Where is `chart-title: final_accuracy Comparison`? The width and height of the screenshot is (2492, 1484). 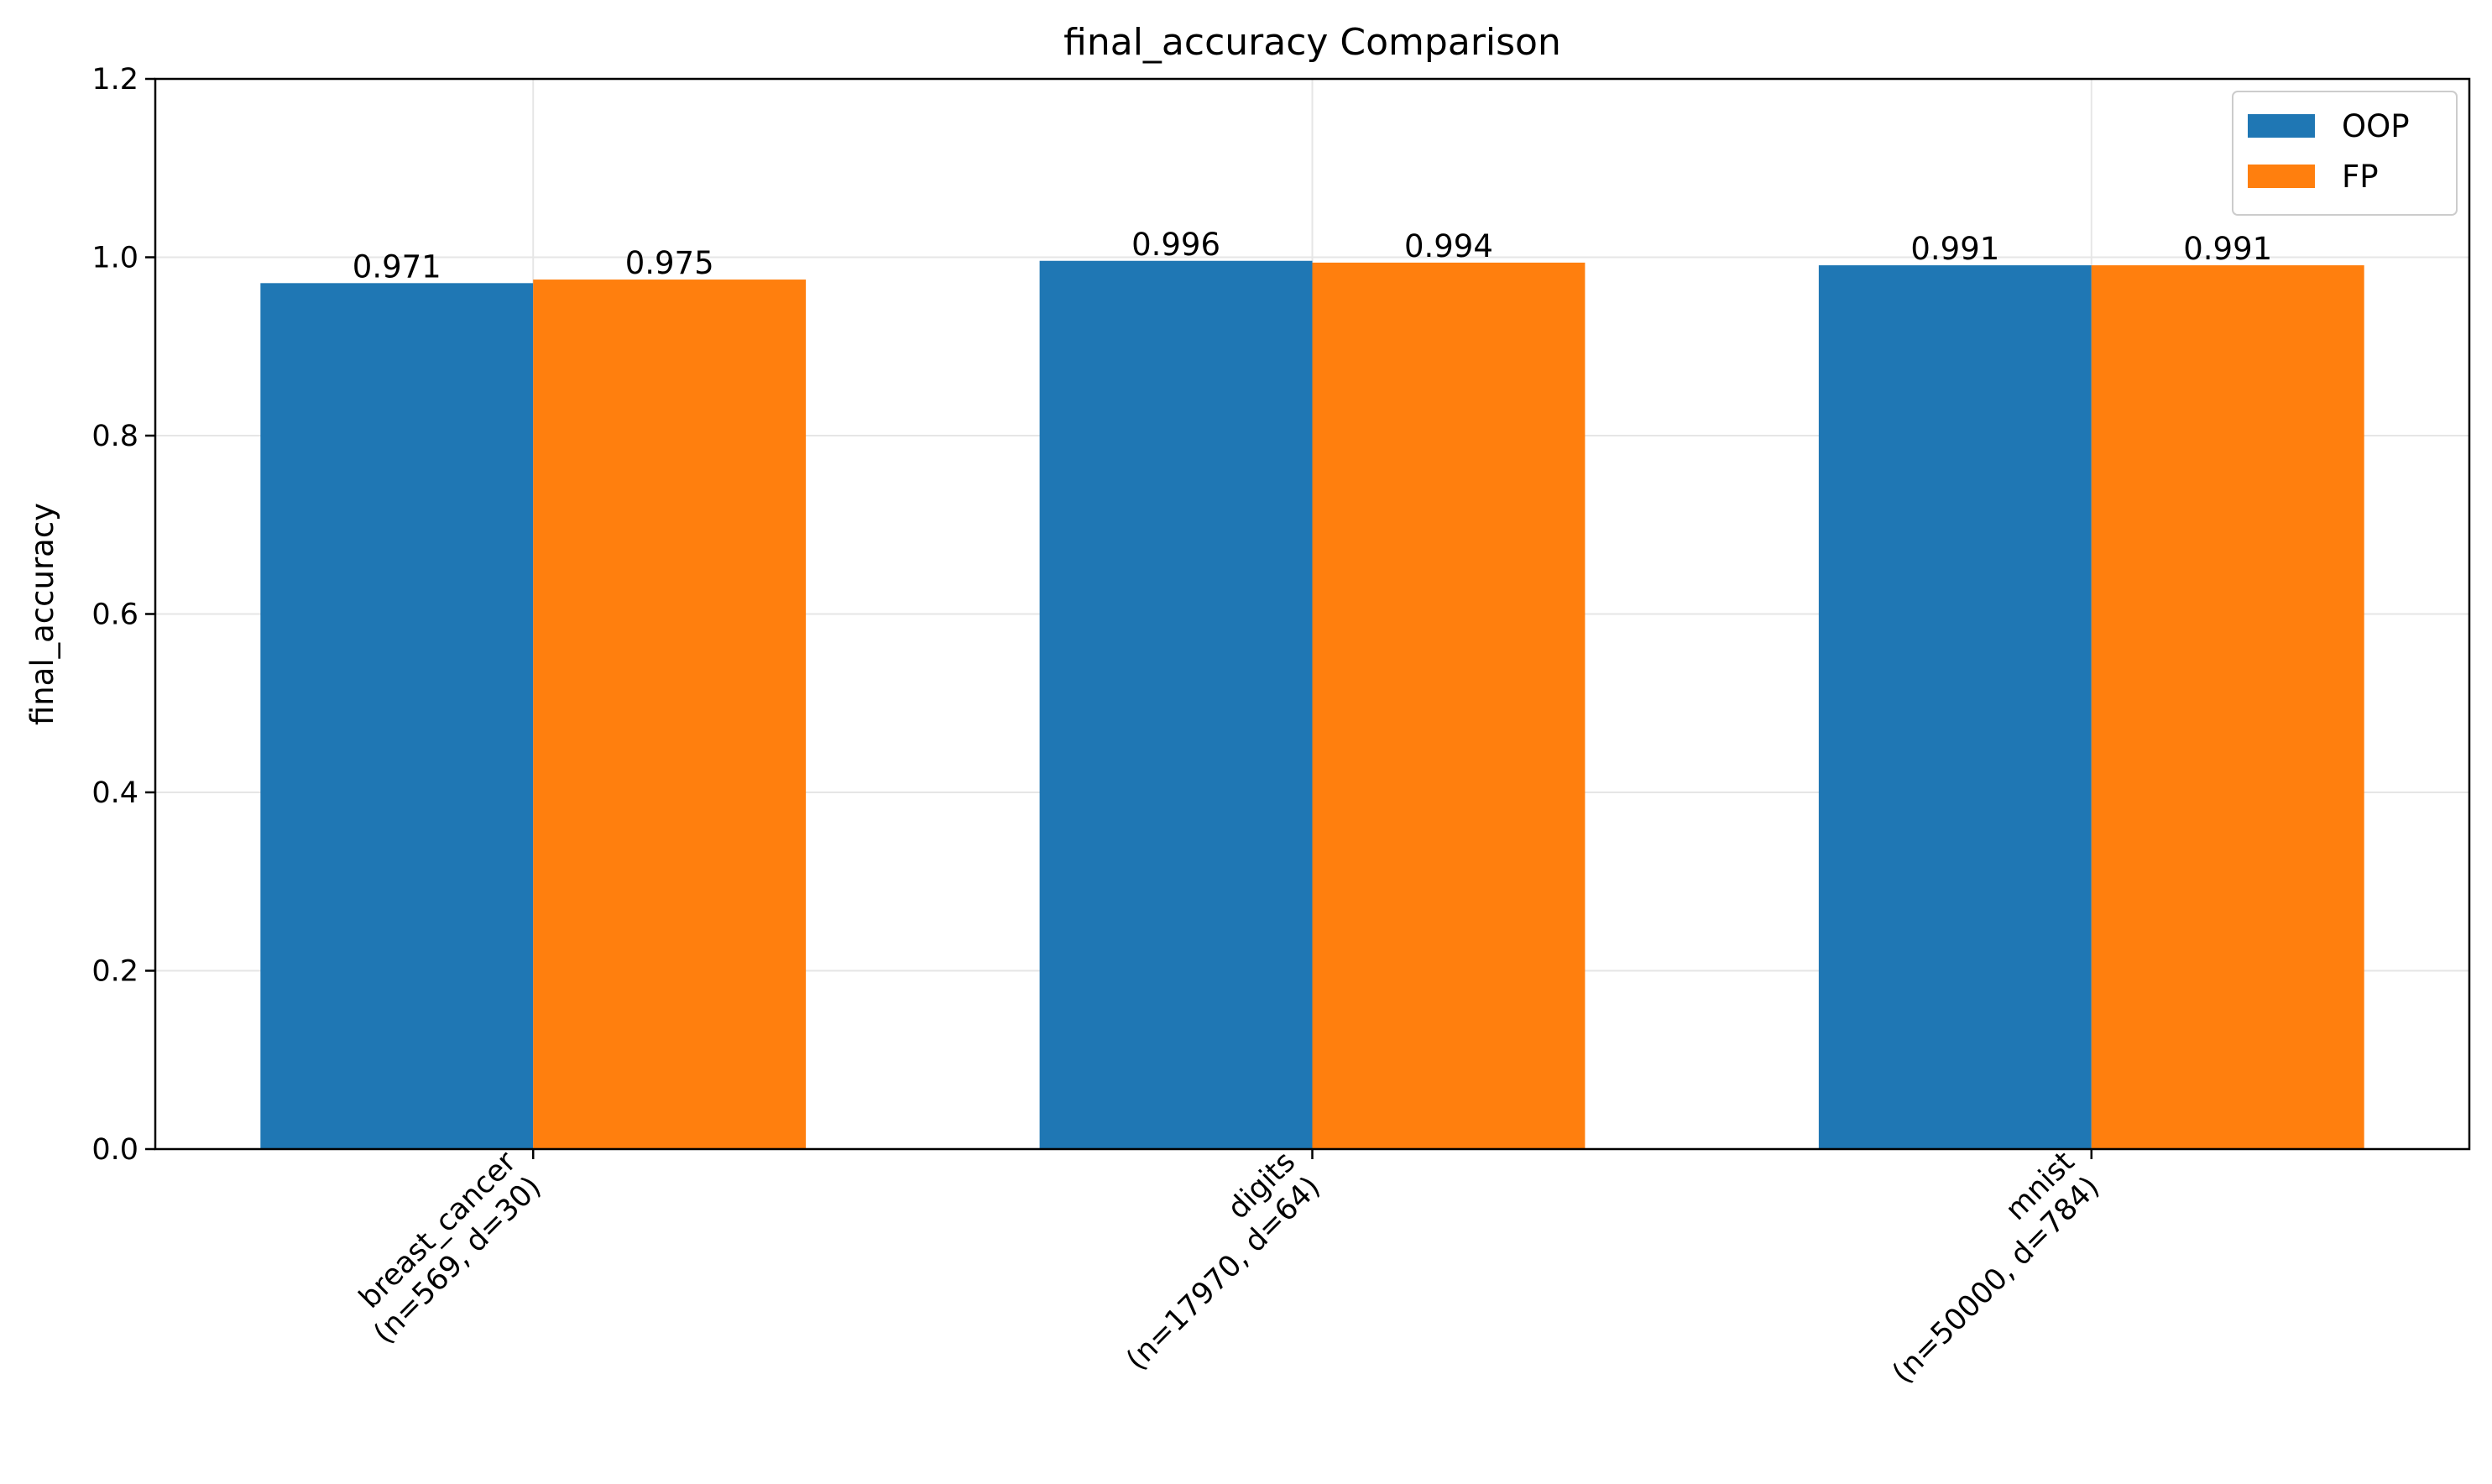
chart-title: final_accuracy Comparison is located at coordinates (1312, 42).